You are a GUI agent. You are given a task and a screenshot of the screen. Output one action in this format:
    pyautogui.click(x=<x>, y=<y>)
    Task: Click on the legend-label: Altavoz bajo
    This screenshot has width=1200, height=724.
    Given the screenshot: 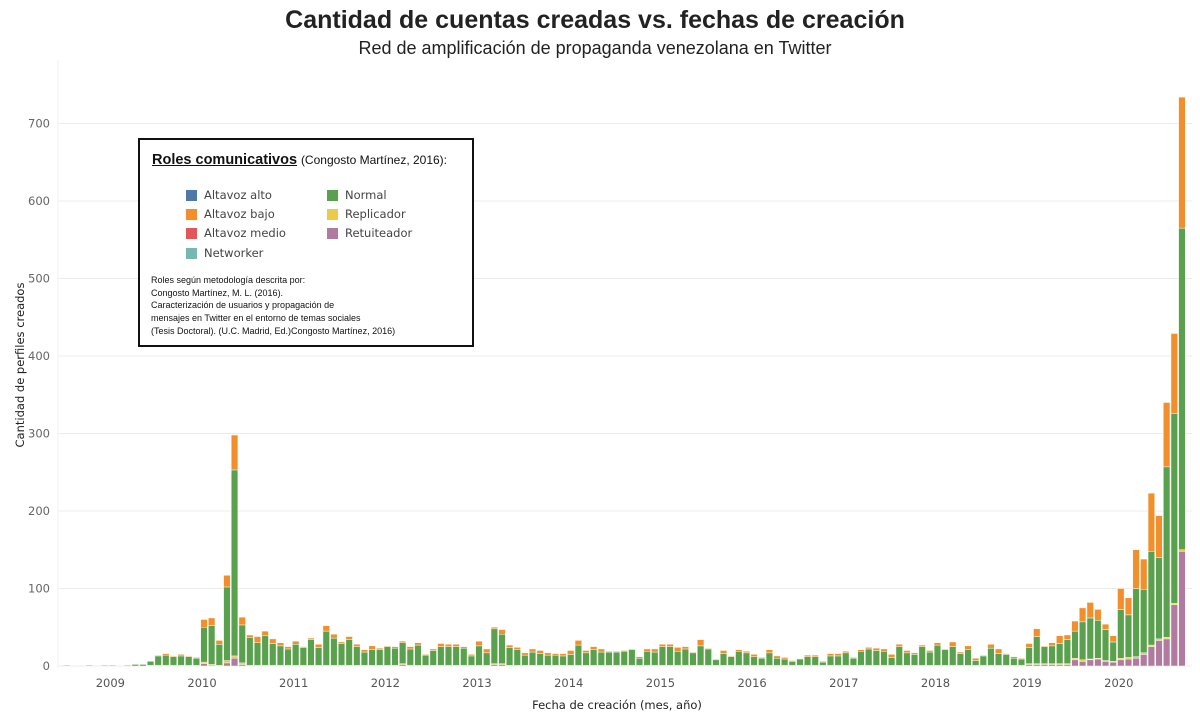 What is the action you would take?
    pyautogui.click(x=239, y=214)
    